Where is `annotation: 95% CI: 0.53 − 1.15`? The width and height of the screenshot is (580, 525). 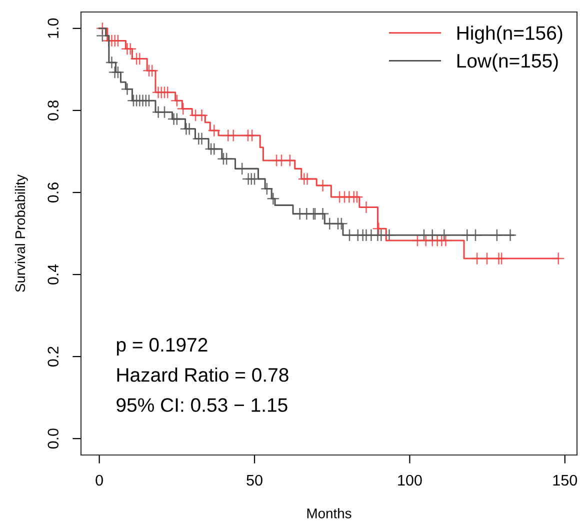 annotation: 95% CI: 0.53 − 1.15 is located at coordinates (202, 405).